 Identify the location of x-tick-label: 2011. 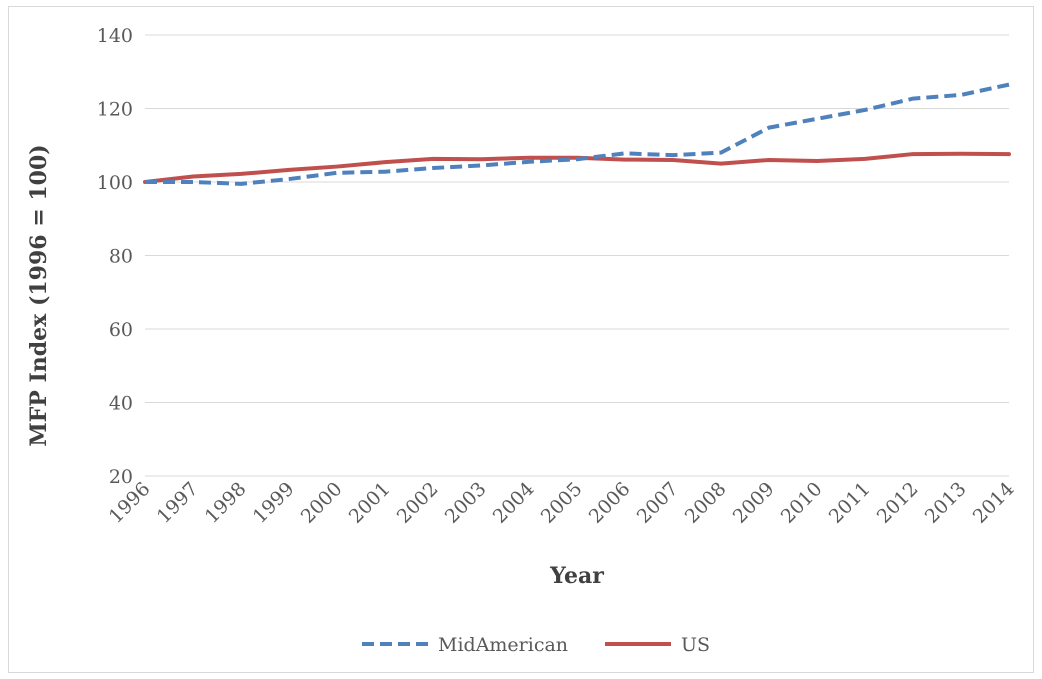
(850, 503).